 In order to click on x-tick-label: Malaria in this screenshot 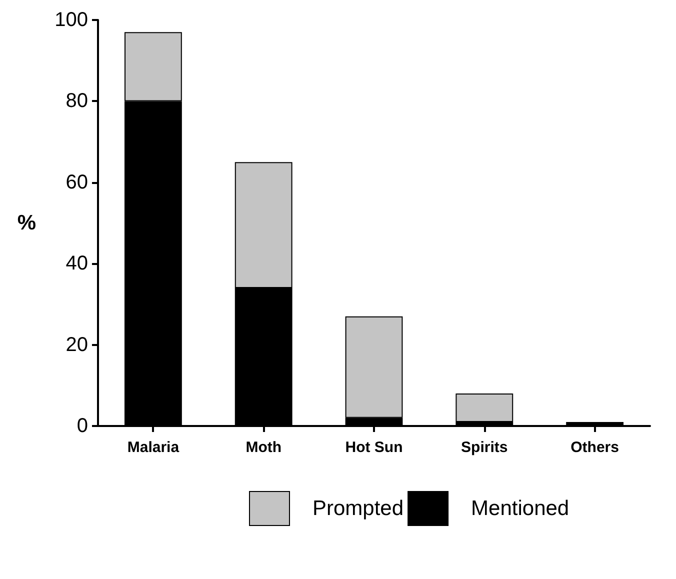, I will do `click(153, 447)`.